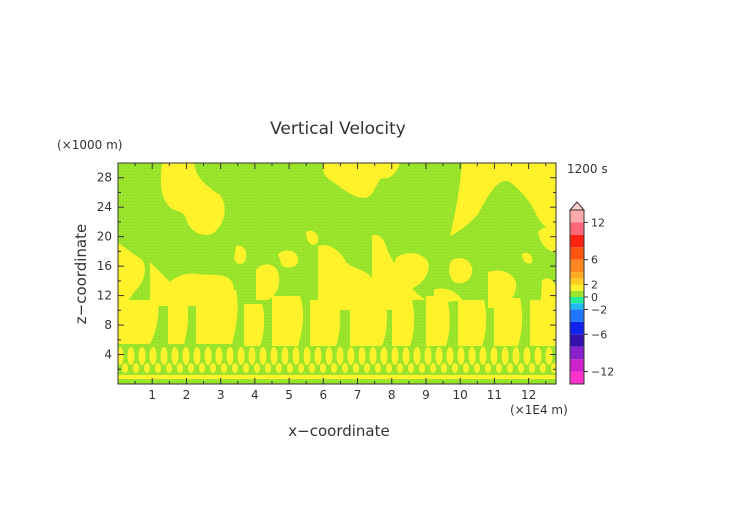  Describe the element at coordinates (104, 266) in the screenshot. I see `y-tick-label: 16` at that location.